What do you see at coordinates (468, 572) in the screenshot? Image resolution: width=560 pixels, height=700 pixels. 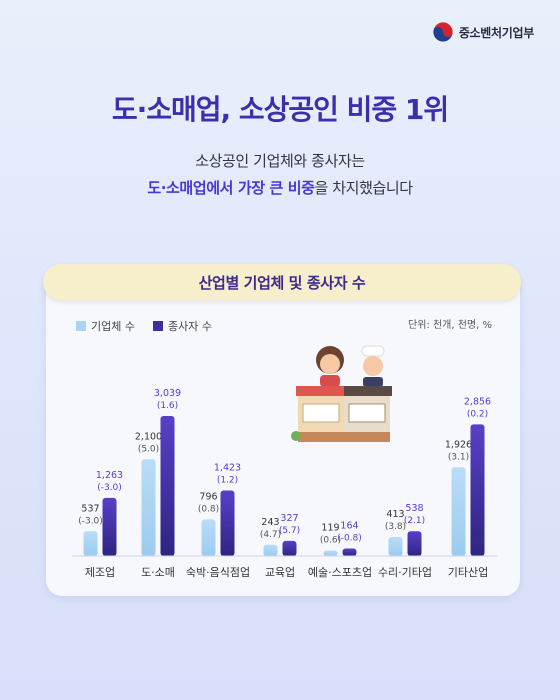 I see `category-label-6: 기타산업` at bounding box center [468, 572].